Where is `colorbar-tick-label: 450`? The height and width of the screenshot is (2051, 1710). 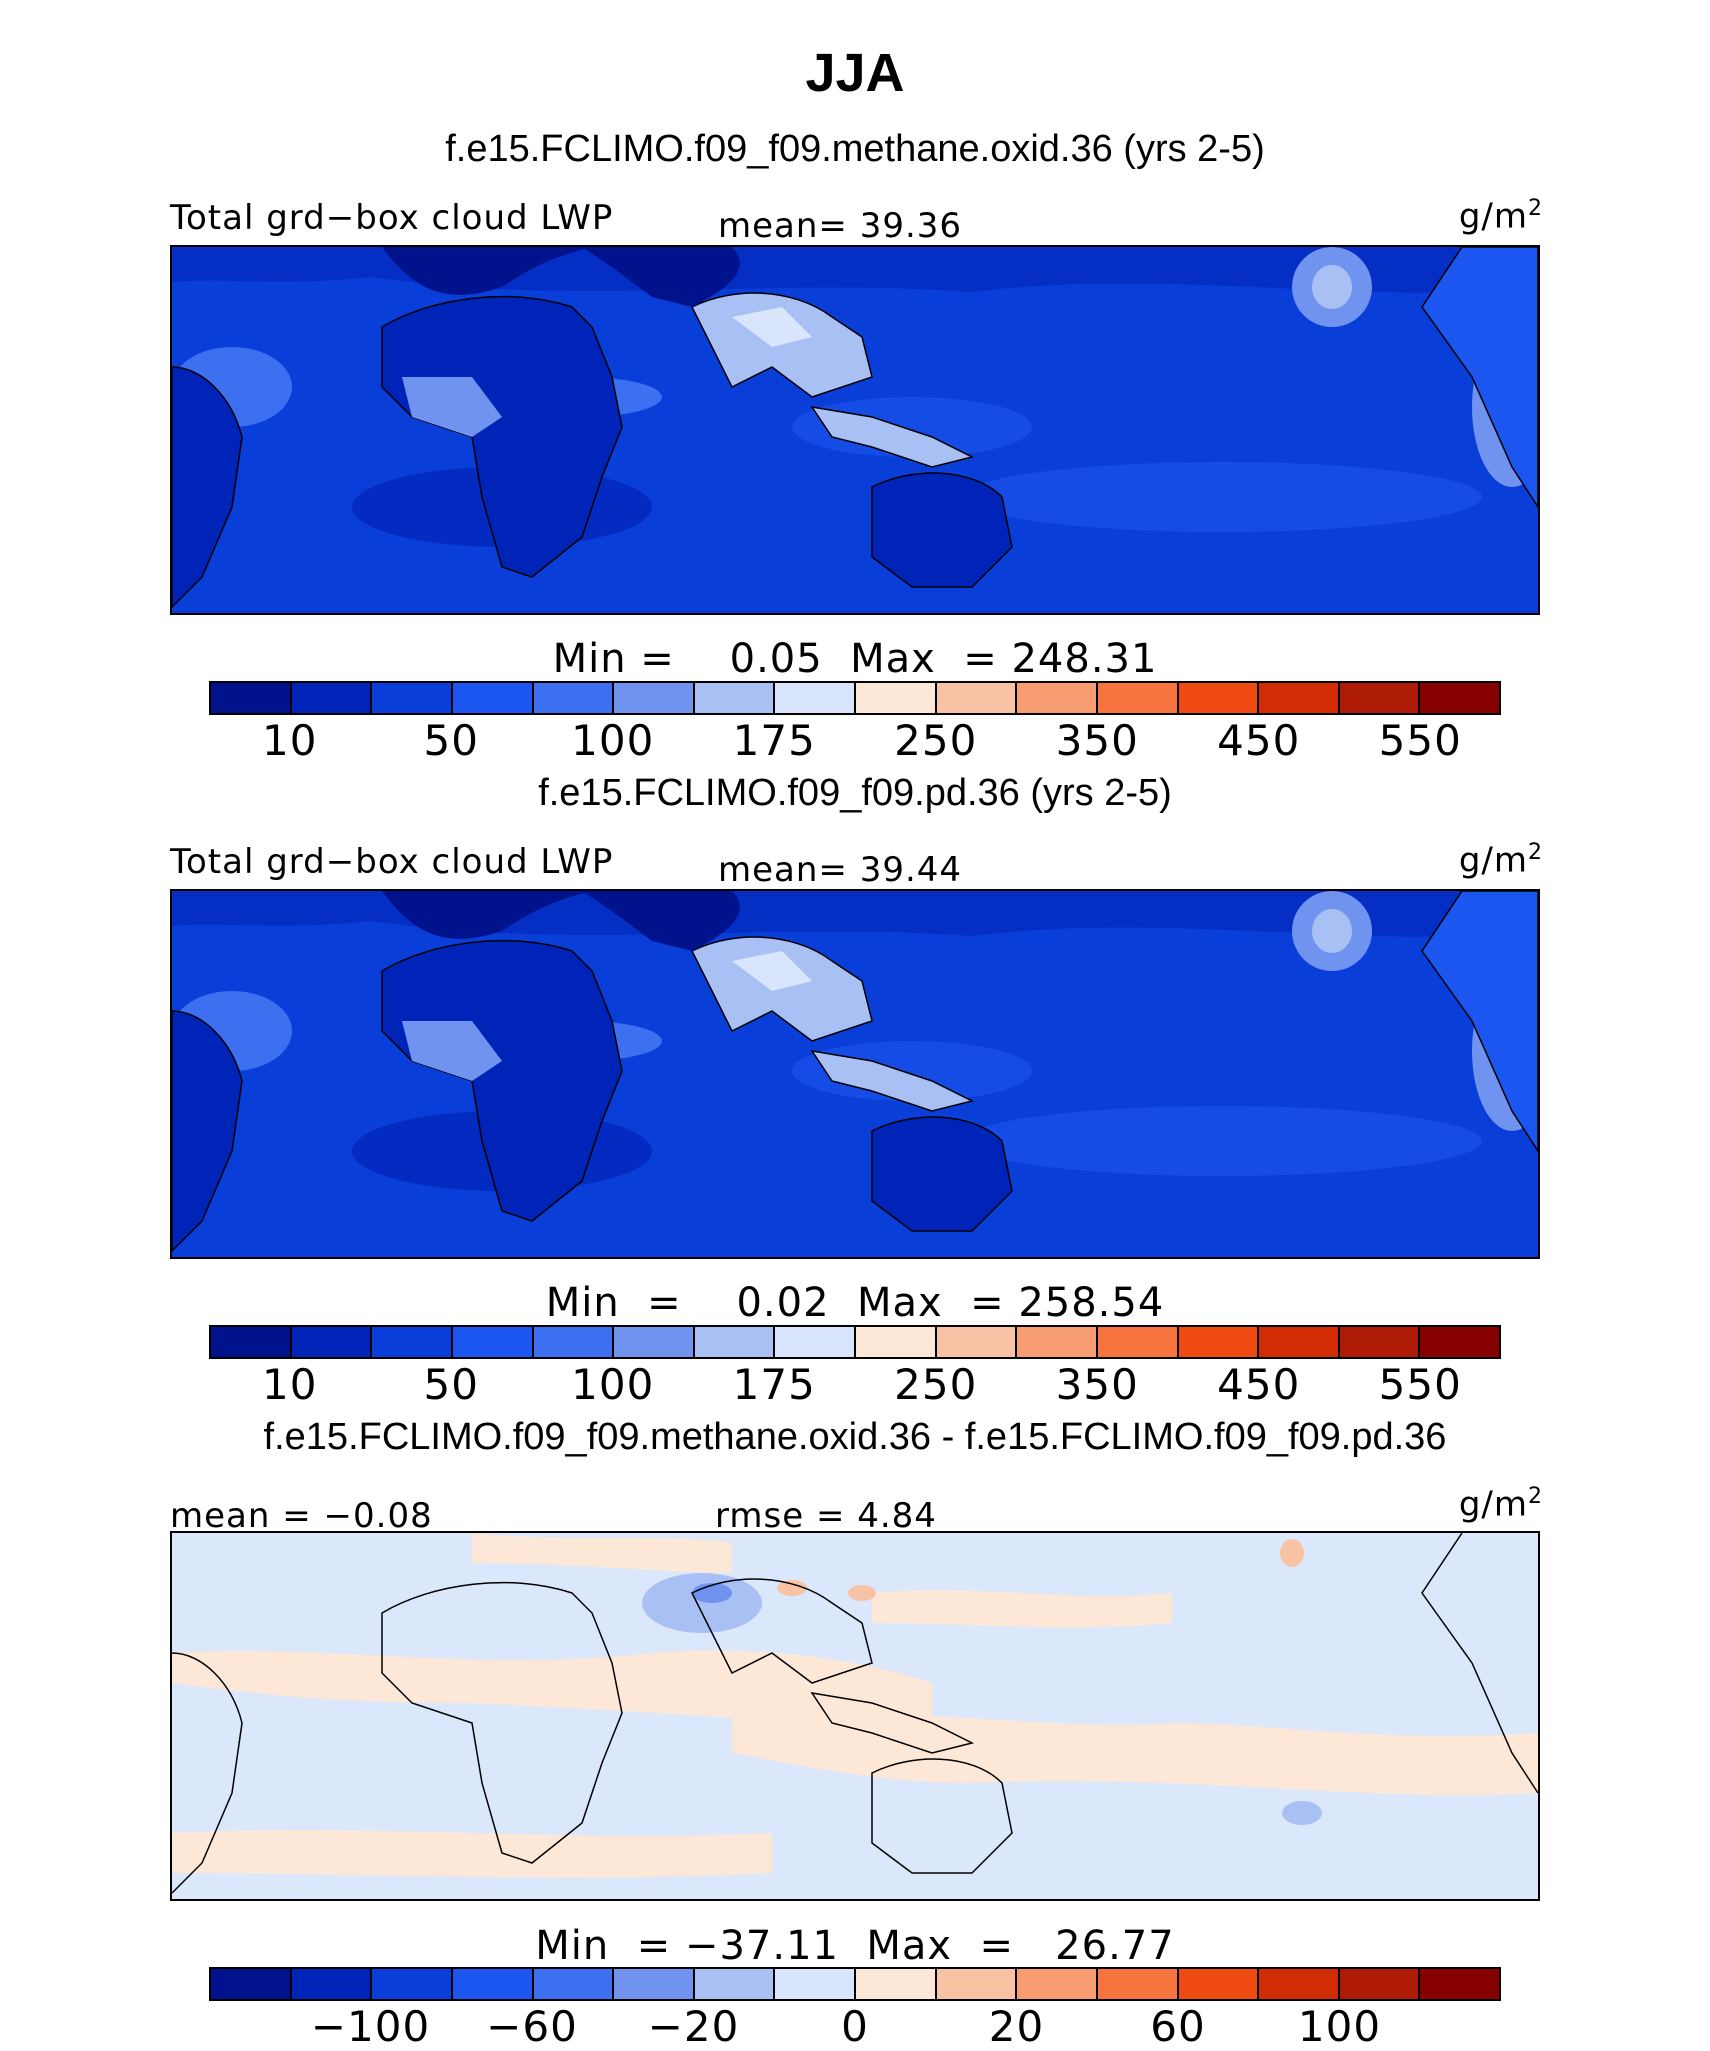
colorbar-tick-label: 450 is located at coordinates (1259, 1384).